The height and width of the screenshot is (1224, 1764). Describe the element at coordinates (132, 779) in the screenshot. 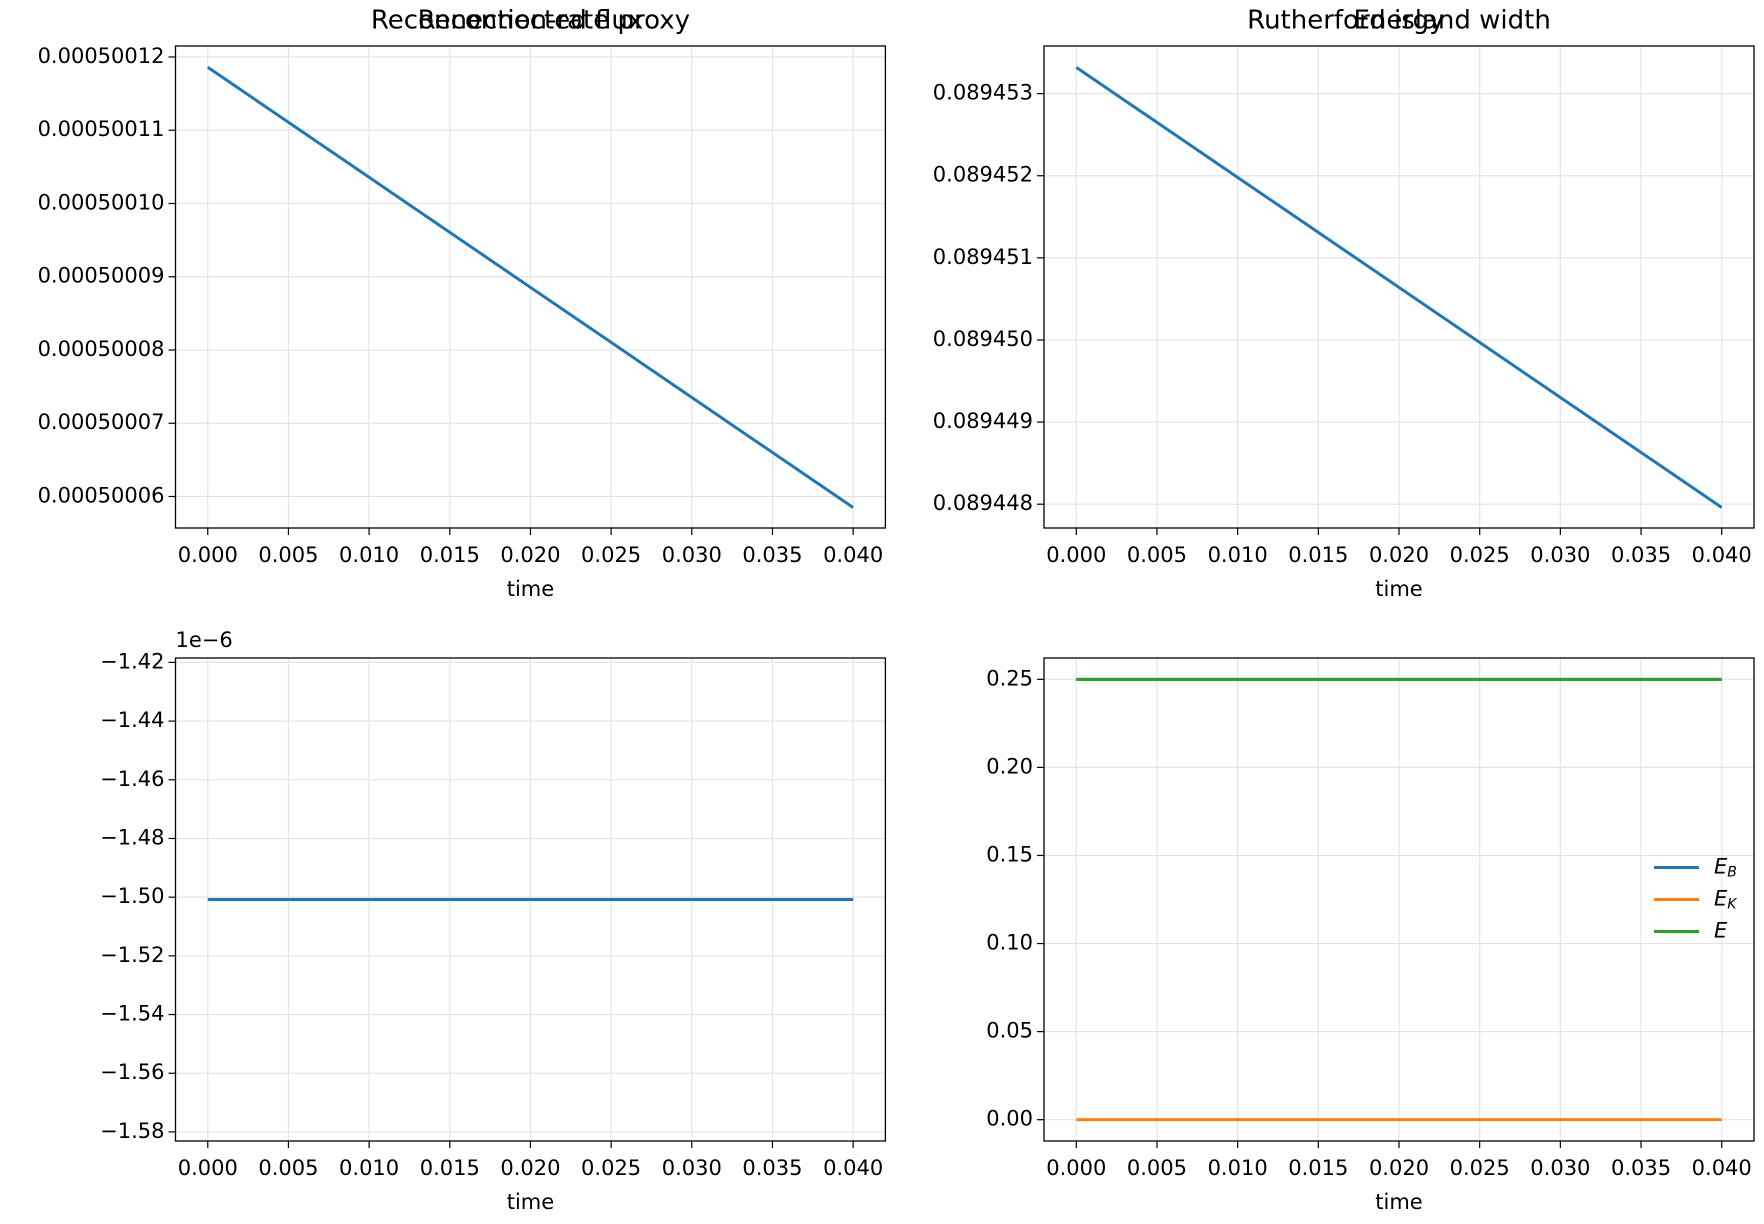

I see `y-tick-label: −1.46` at that location.